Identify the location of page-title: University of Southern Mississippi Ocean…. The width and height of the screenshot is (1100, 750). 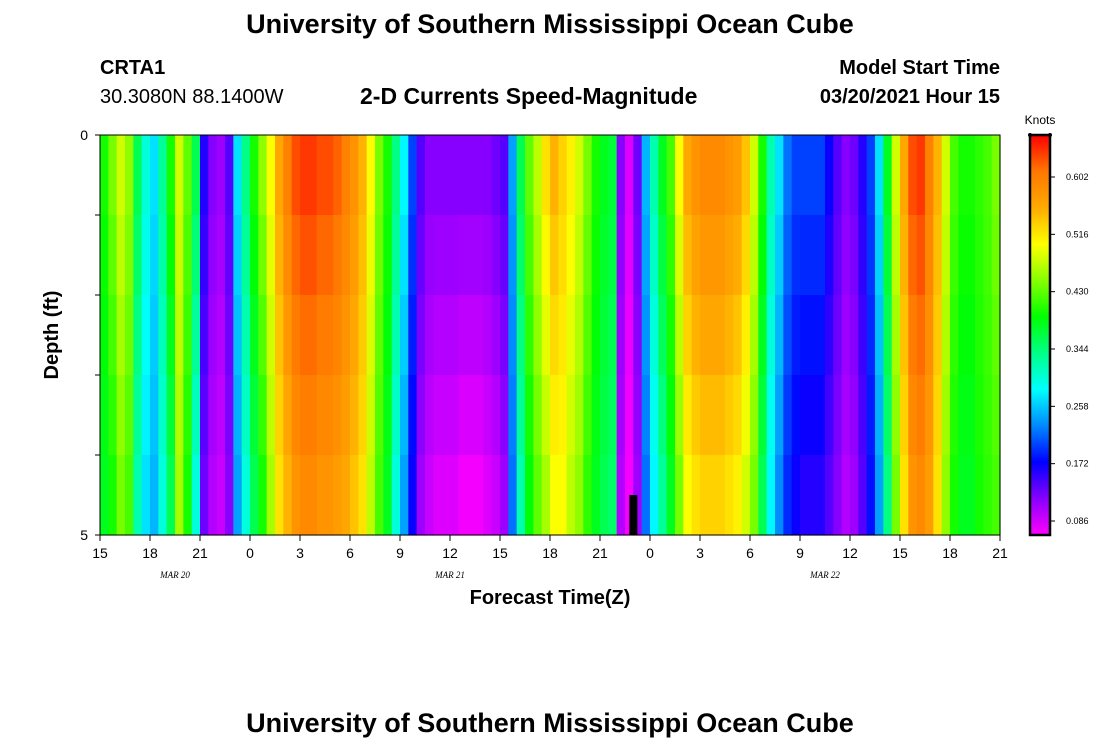
(550, 24).